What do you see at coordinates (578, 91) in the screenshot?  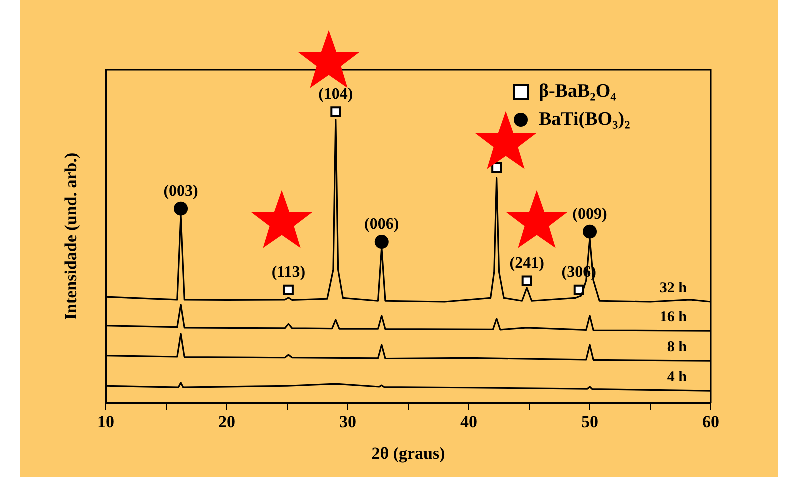 I see `legend-label: β-BaB₂O₄` at bounding box center [578, 91].